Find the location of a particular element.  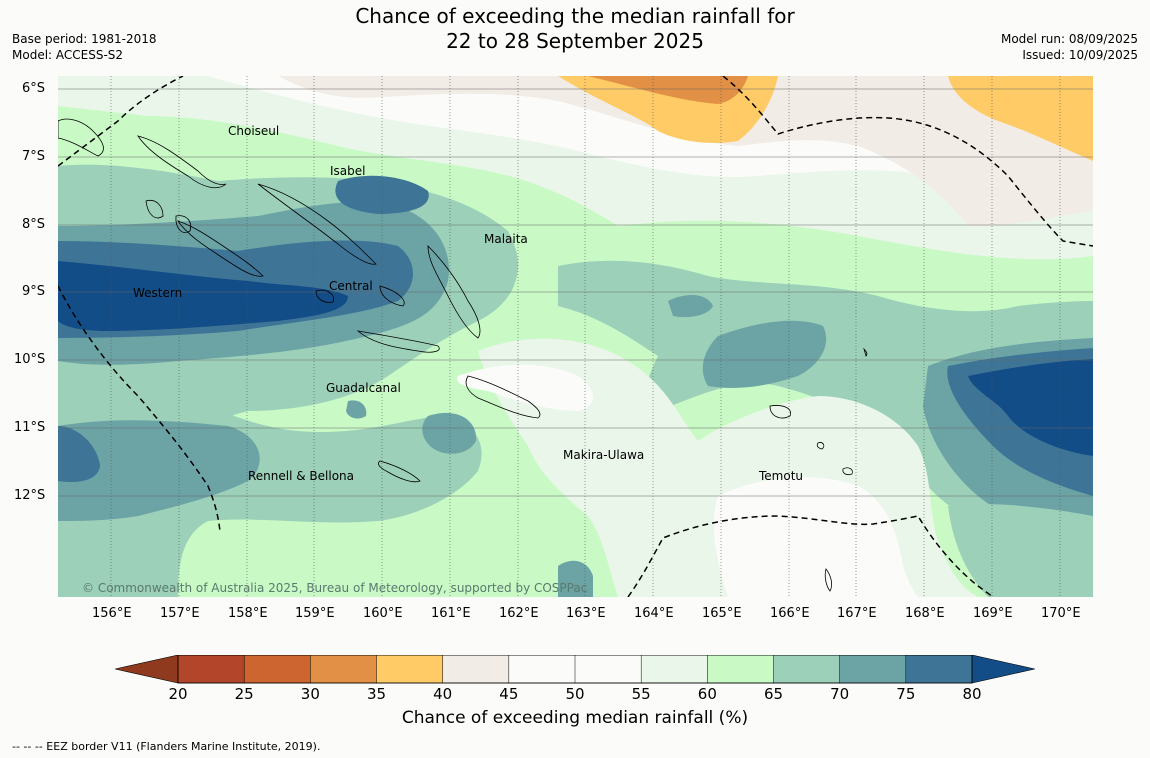

contour-35-40-ne is located at coordinates (1020, 118).